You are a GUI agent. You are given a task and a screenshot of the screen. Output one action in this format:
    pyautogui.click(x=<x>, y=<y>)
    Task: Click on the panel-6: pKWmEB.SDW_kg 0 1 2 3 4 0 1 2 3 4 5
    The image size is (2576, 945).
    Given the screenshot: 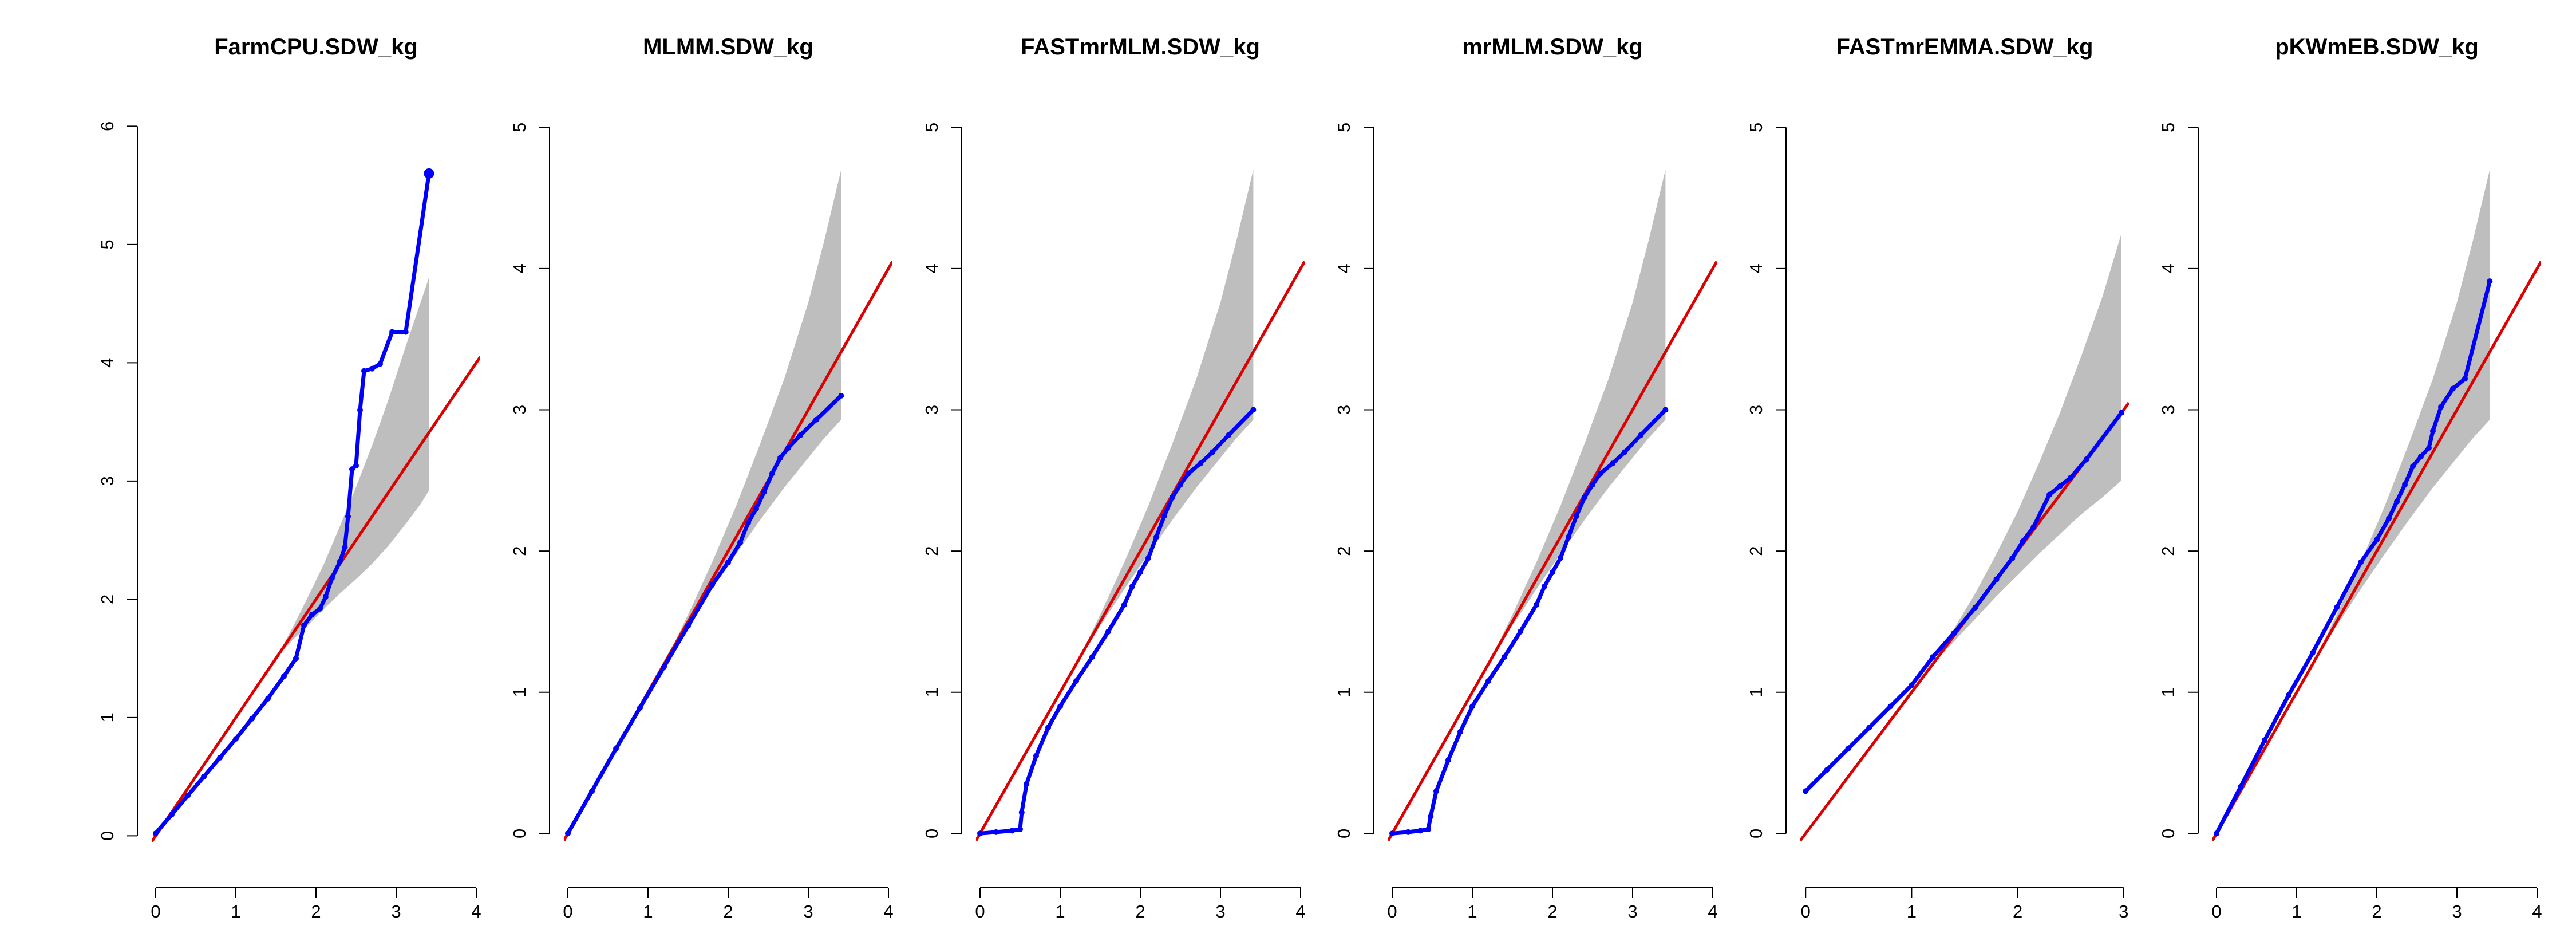 What is the action you would take?
    pyautogui.click(x=2350, y=478)
    